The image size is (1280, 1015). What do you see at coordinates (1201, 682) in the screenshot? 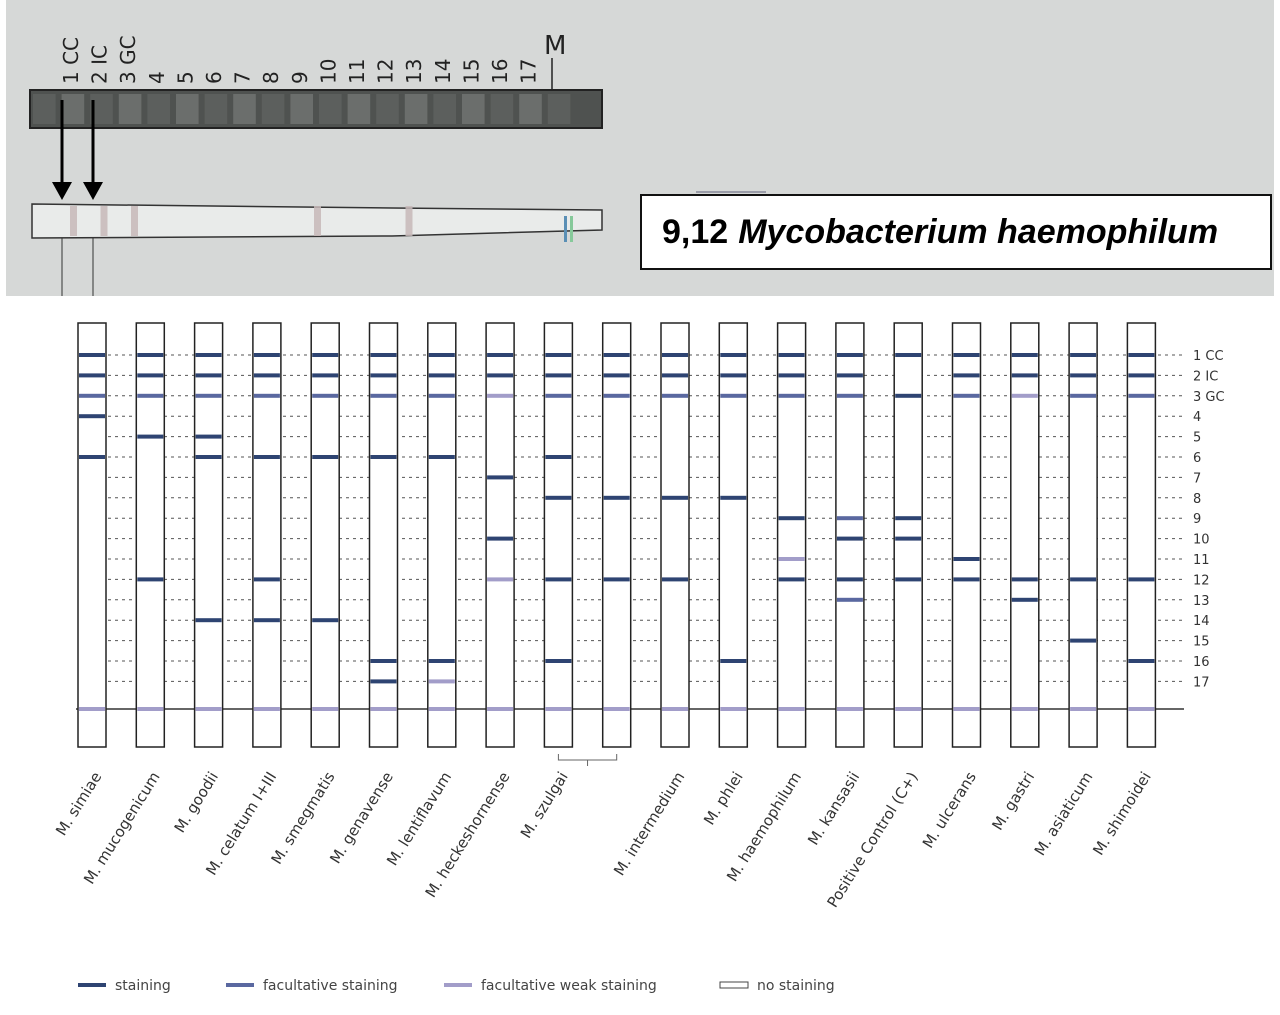
I see `row-label: 17` at bounding box center [1201, 682].